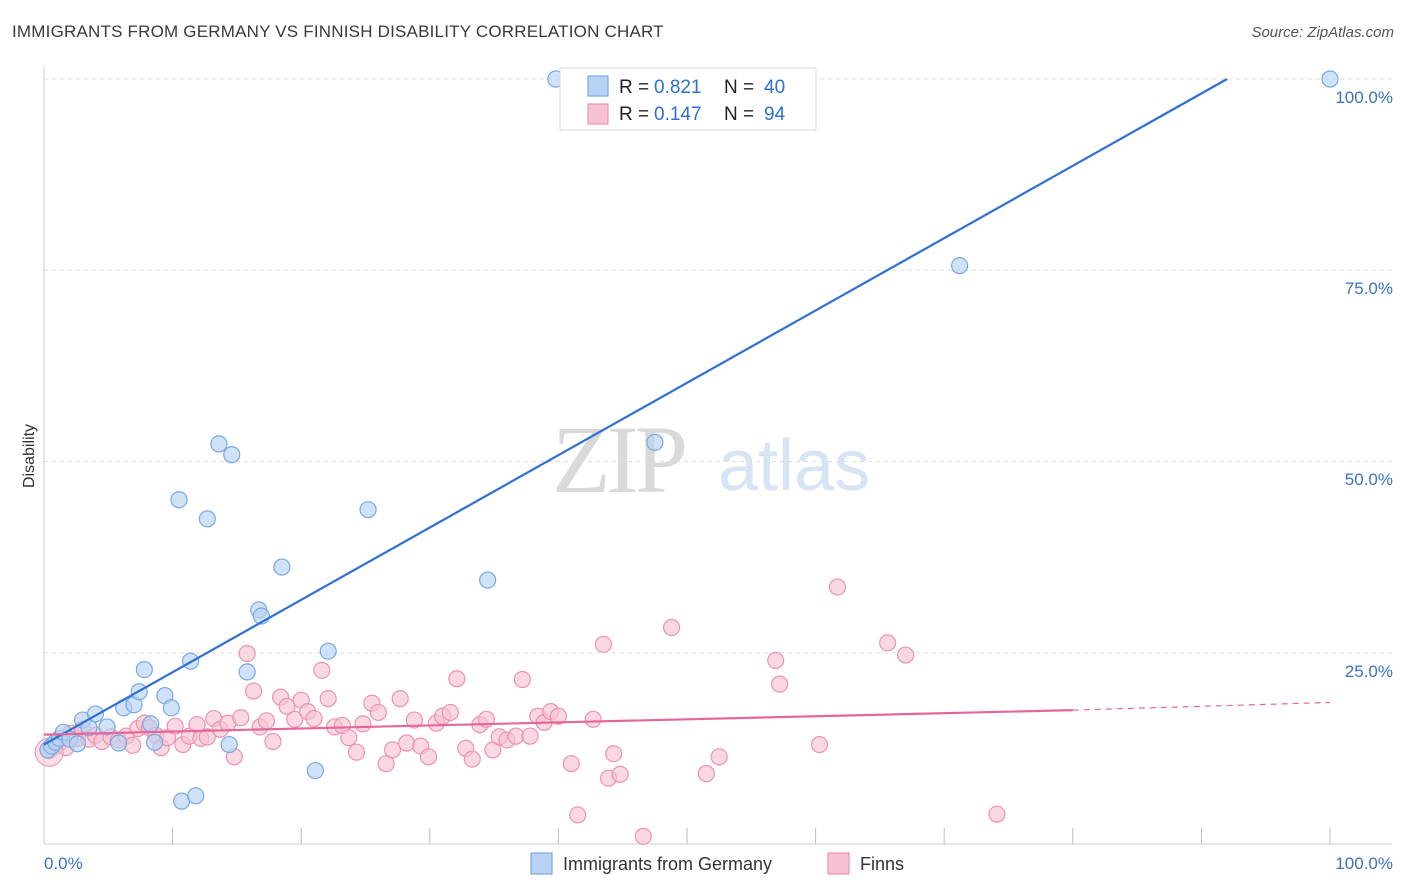 This screenshot has height=892, width=1406. I want to click on legend-swatch-finns, so click(598, 114).